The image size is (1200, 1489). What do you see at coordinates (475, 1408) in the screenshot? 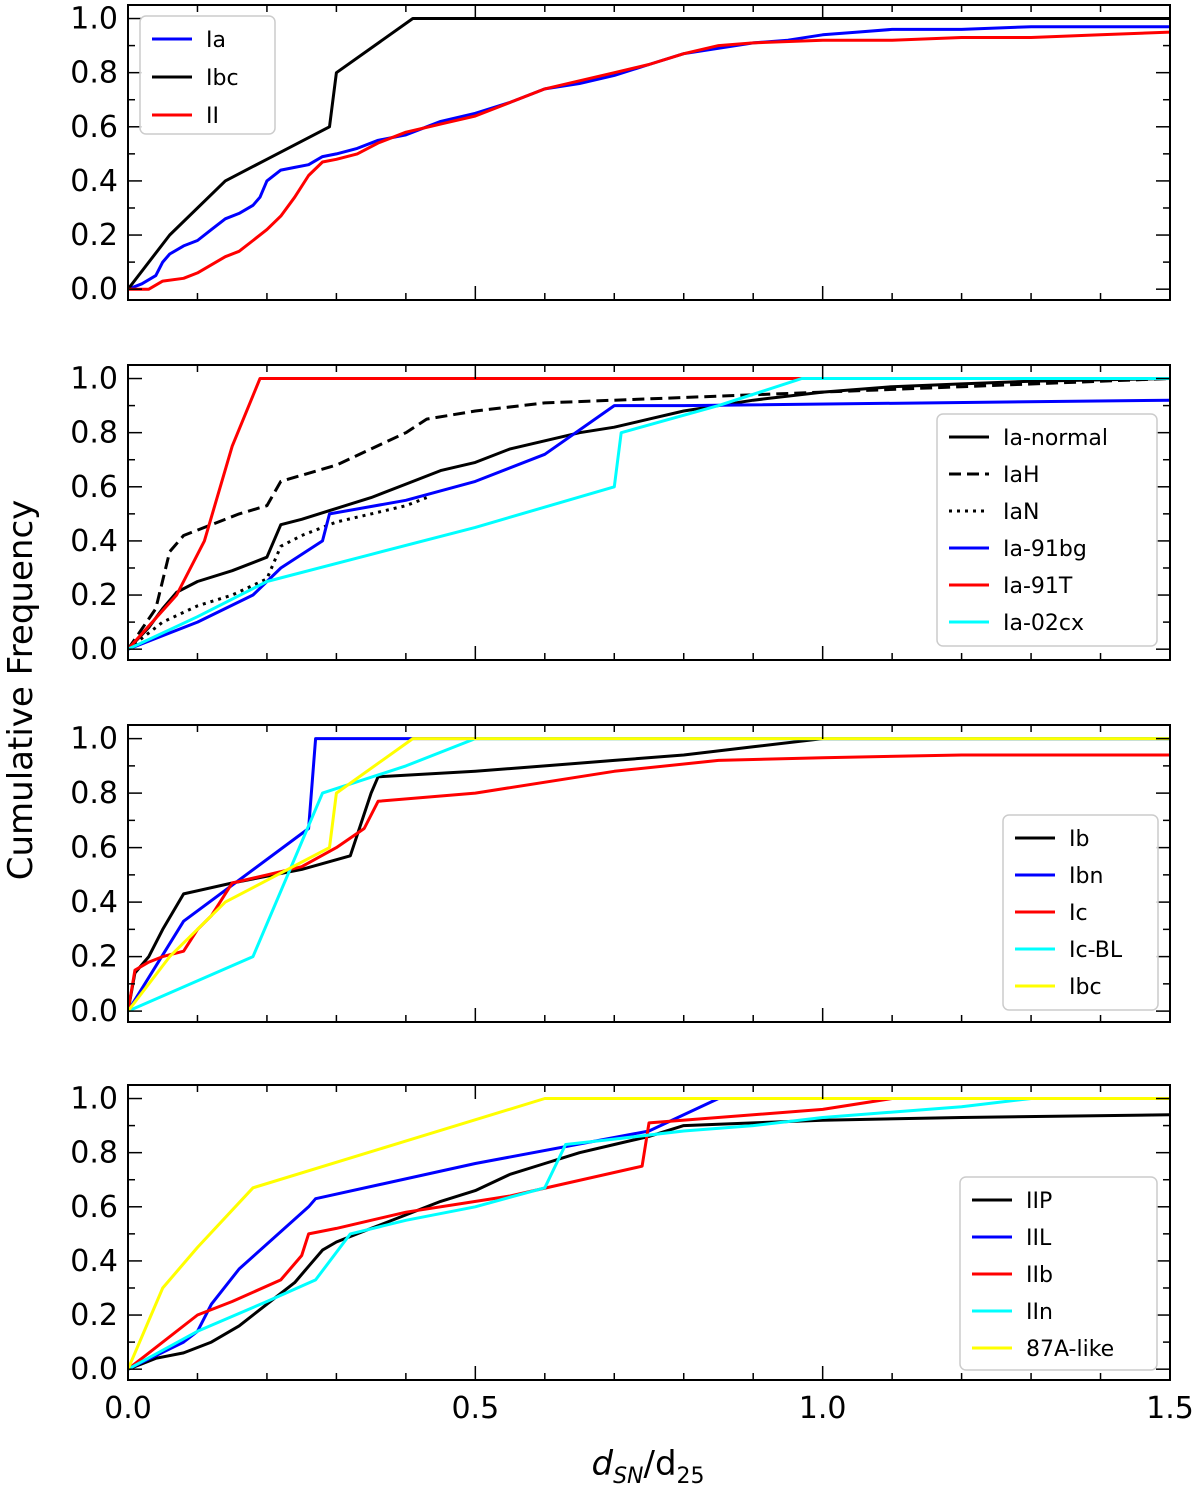
I see `x-tick-label: 0.5` at bounding box center [475, 1408].